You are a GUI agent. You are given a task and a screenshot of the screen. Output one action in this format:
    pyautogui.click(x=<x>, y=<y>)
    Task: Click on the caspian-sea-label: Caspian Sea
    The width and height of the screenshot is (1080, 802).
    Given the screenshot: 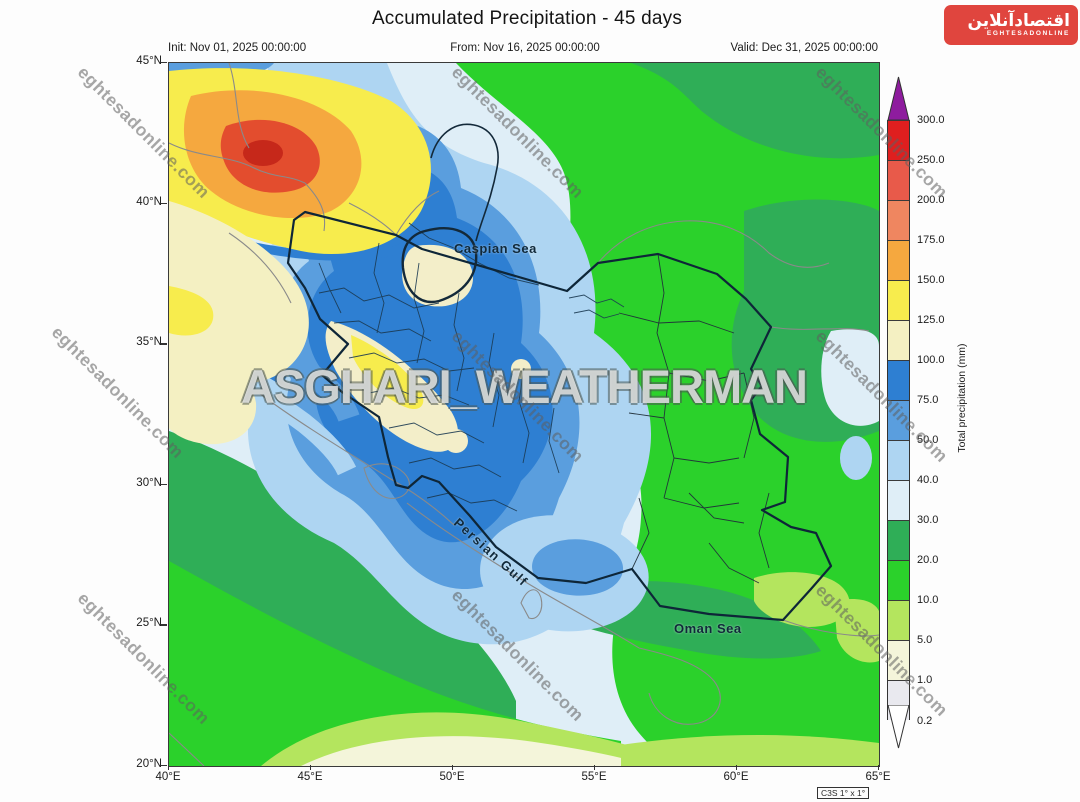 What is the action you would take?
    pyautogui.click(x=495, y=248)
    